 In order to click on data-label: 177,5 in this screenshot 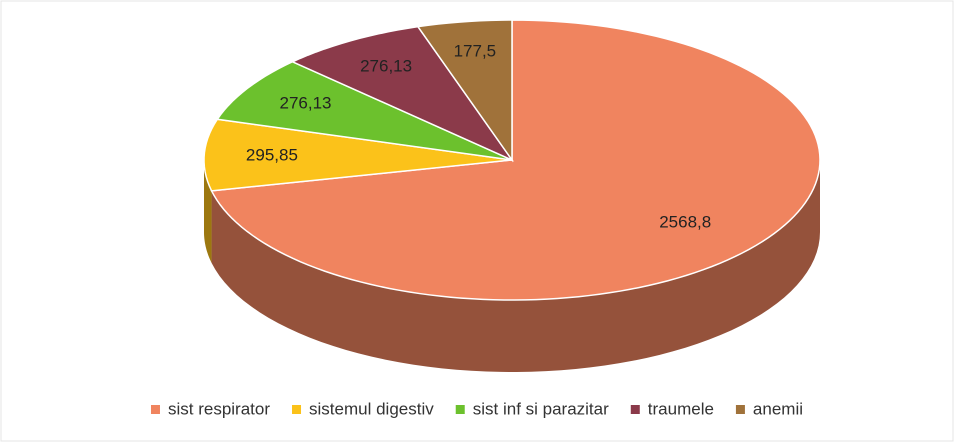, I will do `click(475, 51)`.